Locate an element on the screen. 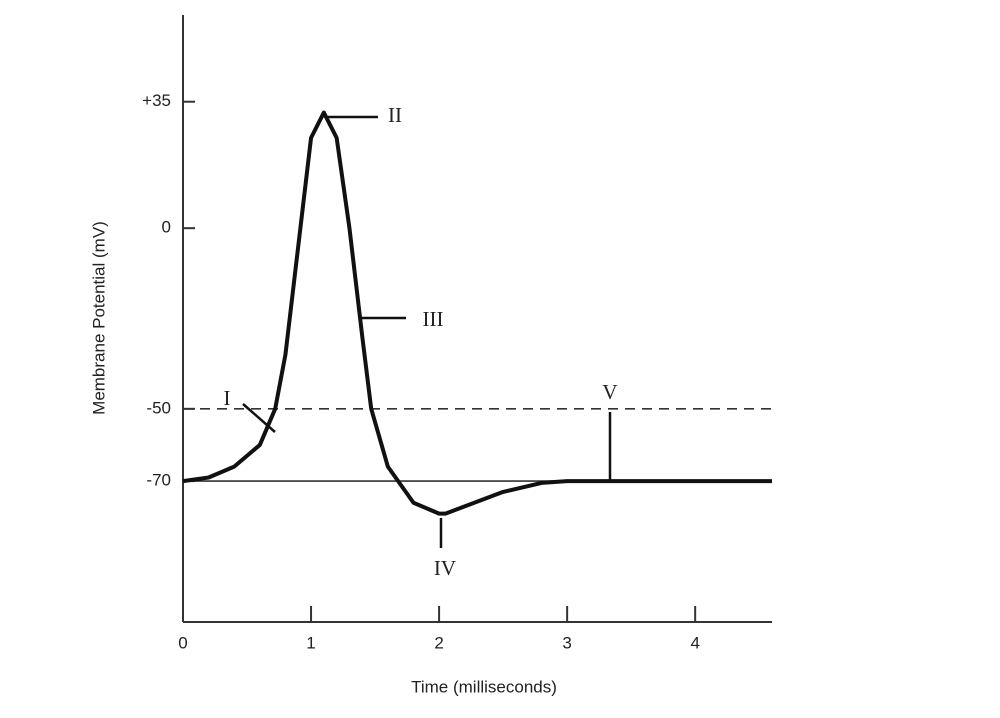  x-tick-label: 3 is located at coordinates (566, 642).